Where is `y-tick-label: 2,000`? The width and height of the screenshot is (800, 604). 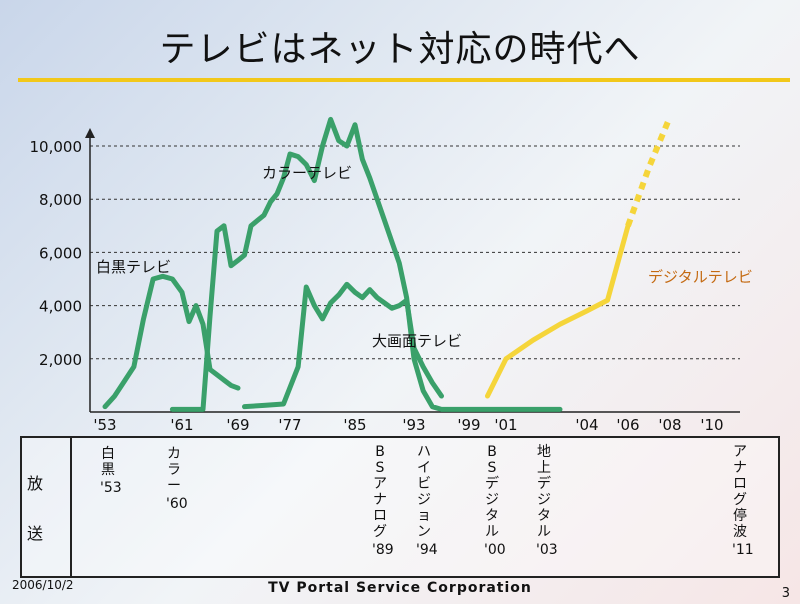 y-tick-label: 2,000 is located at coordinates (60, 360).